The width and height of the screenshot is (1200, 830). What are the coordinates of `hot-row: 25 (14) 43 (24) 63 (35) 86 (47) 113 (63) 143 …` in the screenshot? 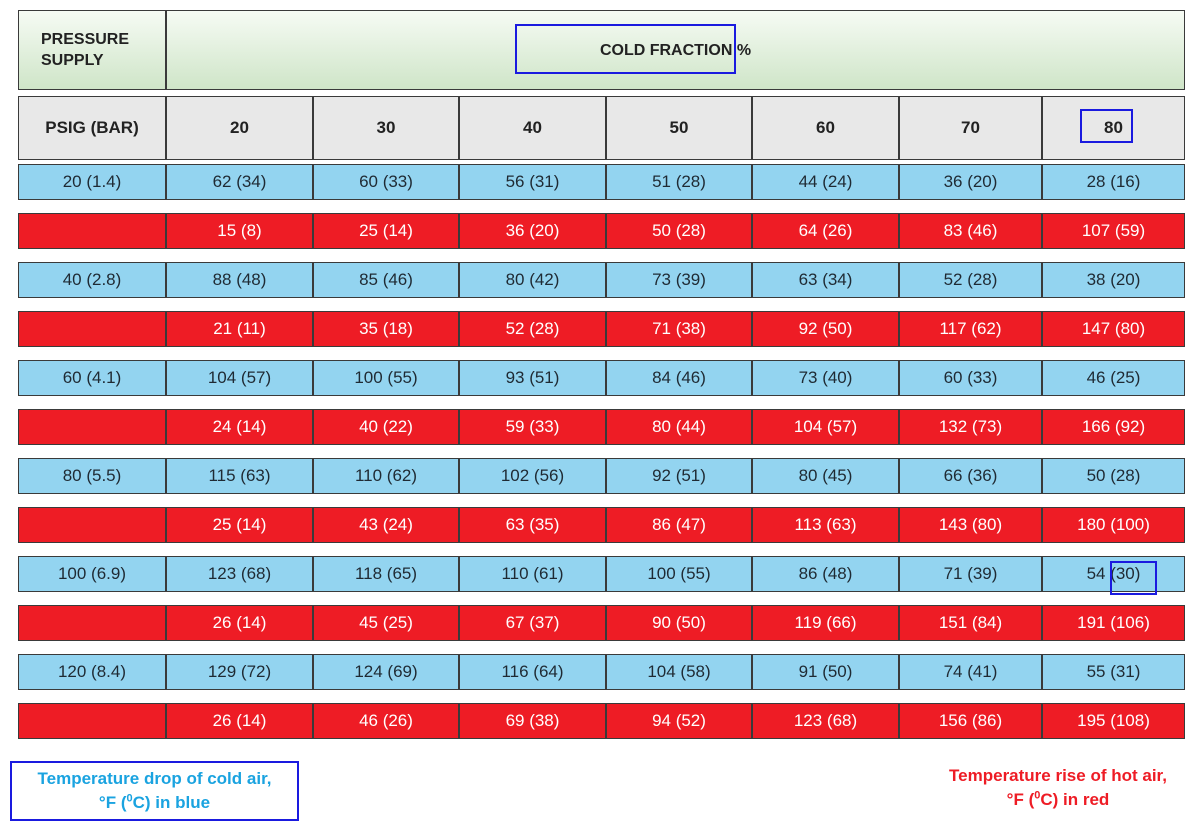 It's located at (601, 525).